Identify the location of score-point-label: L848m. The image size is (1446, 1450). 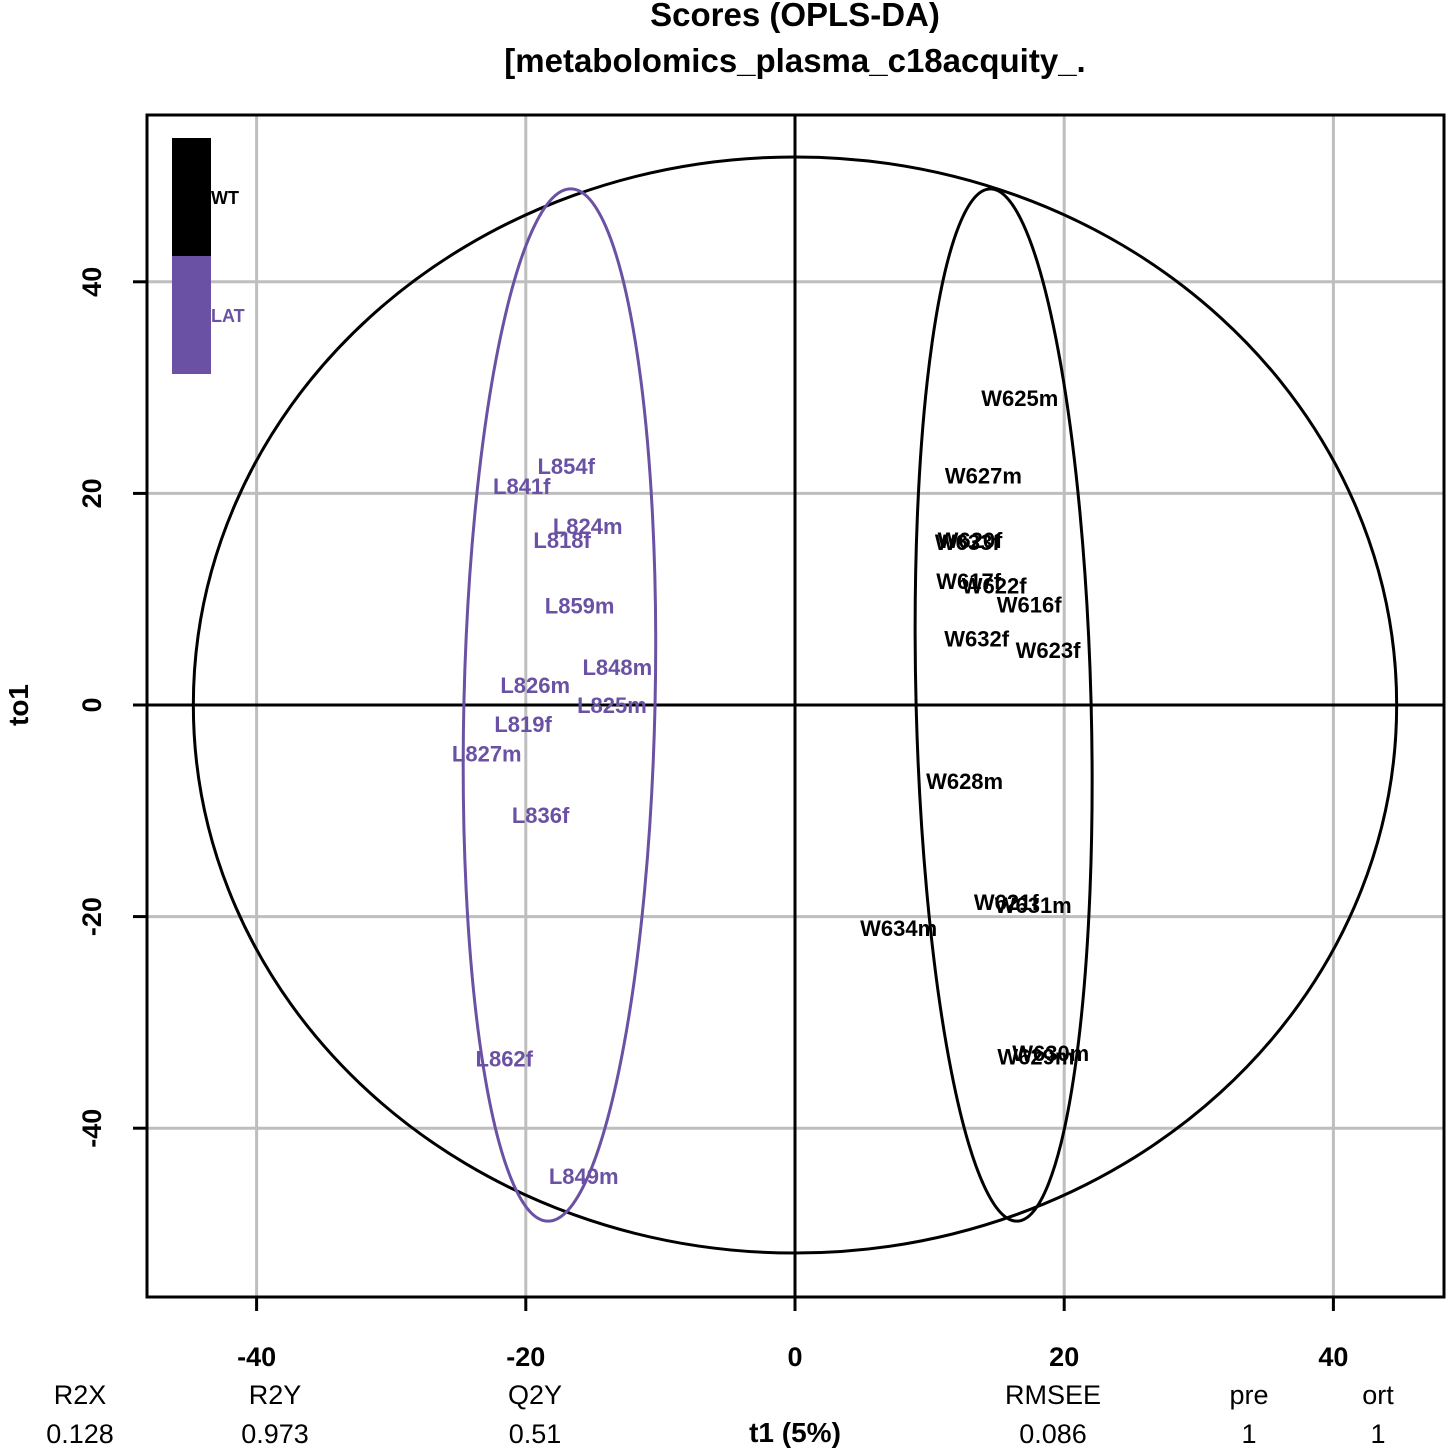
(617, 667).